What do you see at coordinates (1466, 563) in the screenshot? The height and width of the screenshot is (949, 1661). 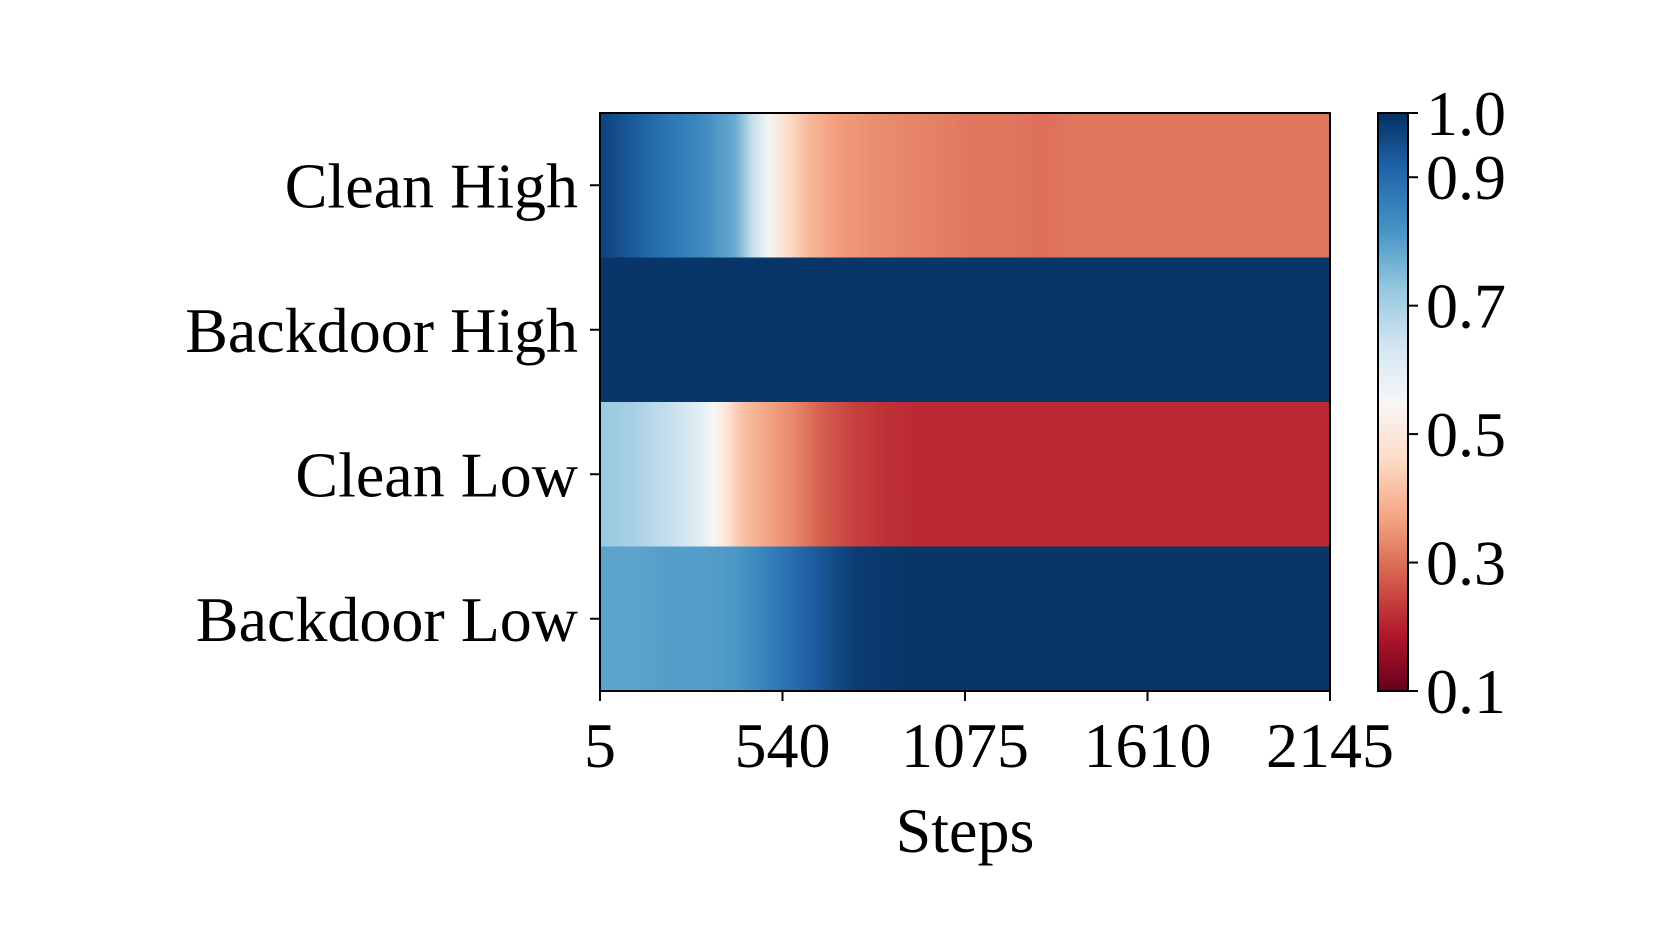 I see `colorbar-tick-label: 0.3` at bounding box center [1466, 563].